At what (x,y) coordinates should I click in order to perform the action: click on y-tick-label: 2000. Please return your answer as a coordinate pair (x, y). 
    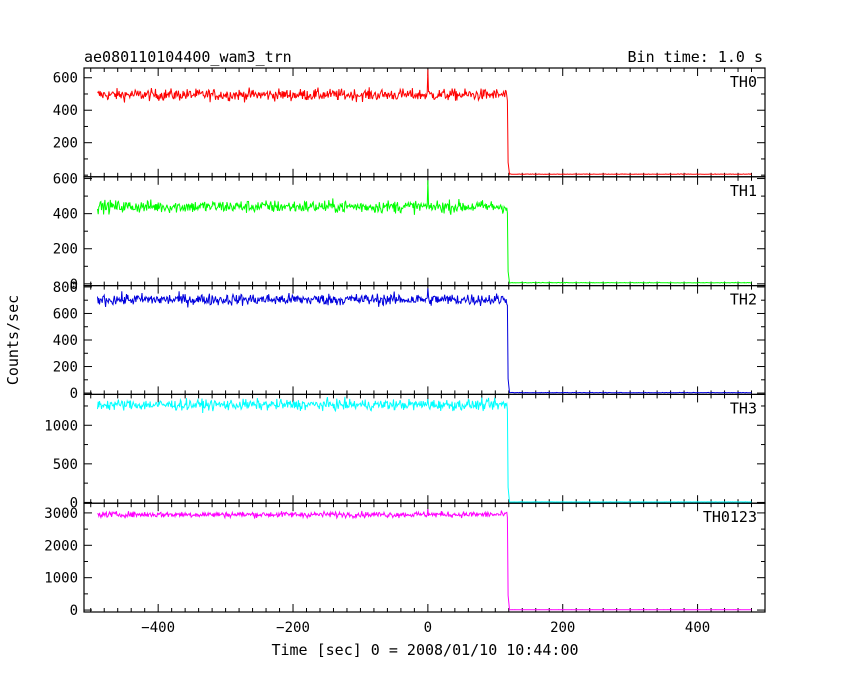
    Looking at the image, I should click on (61, 546).